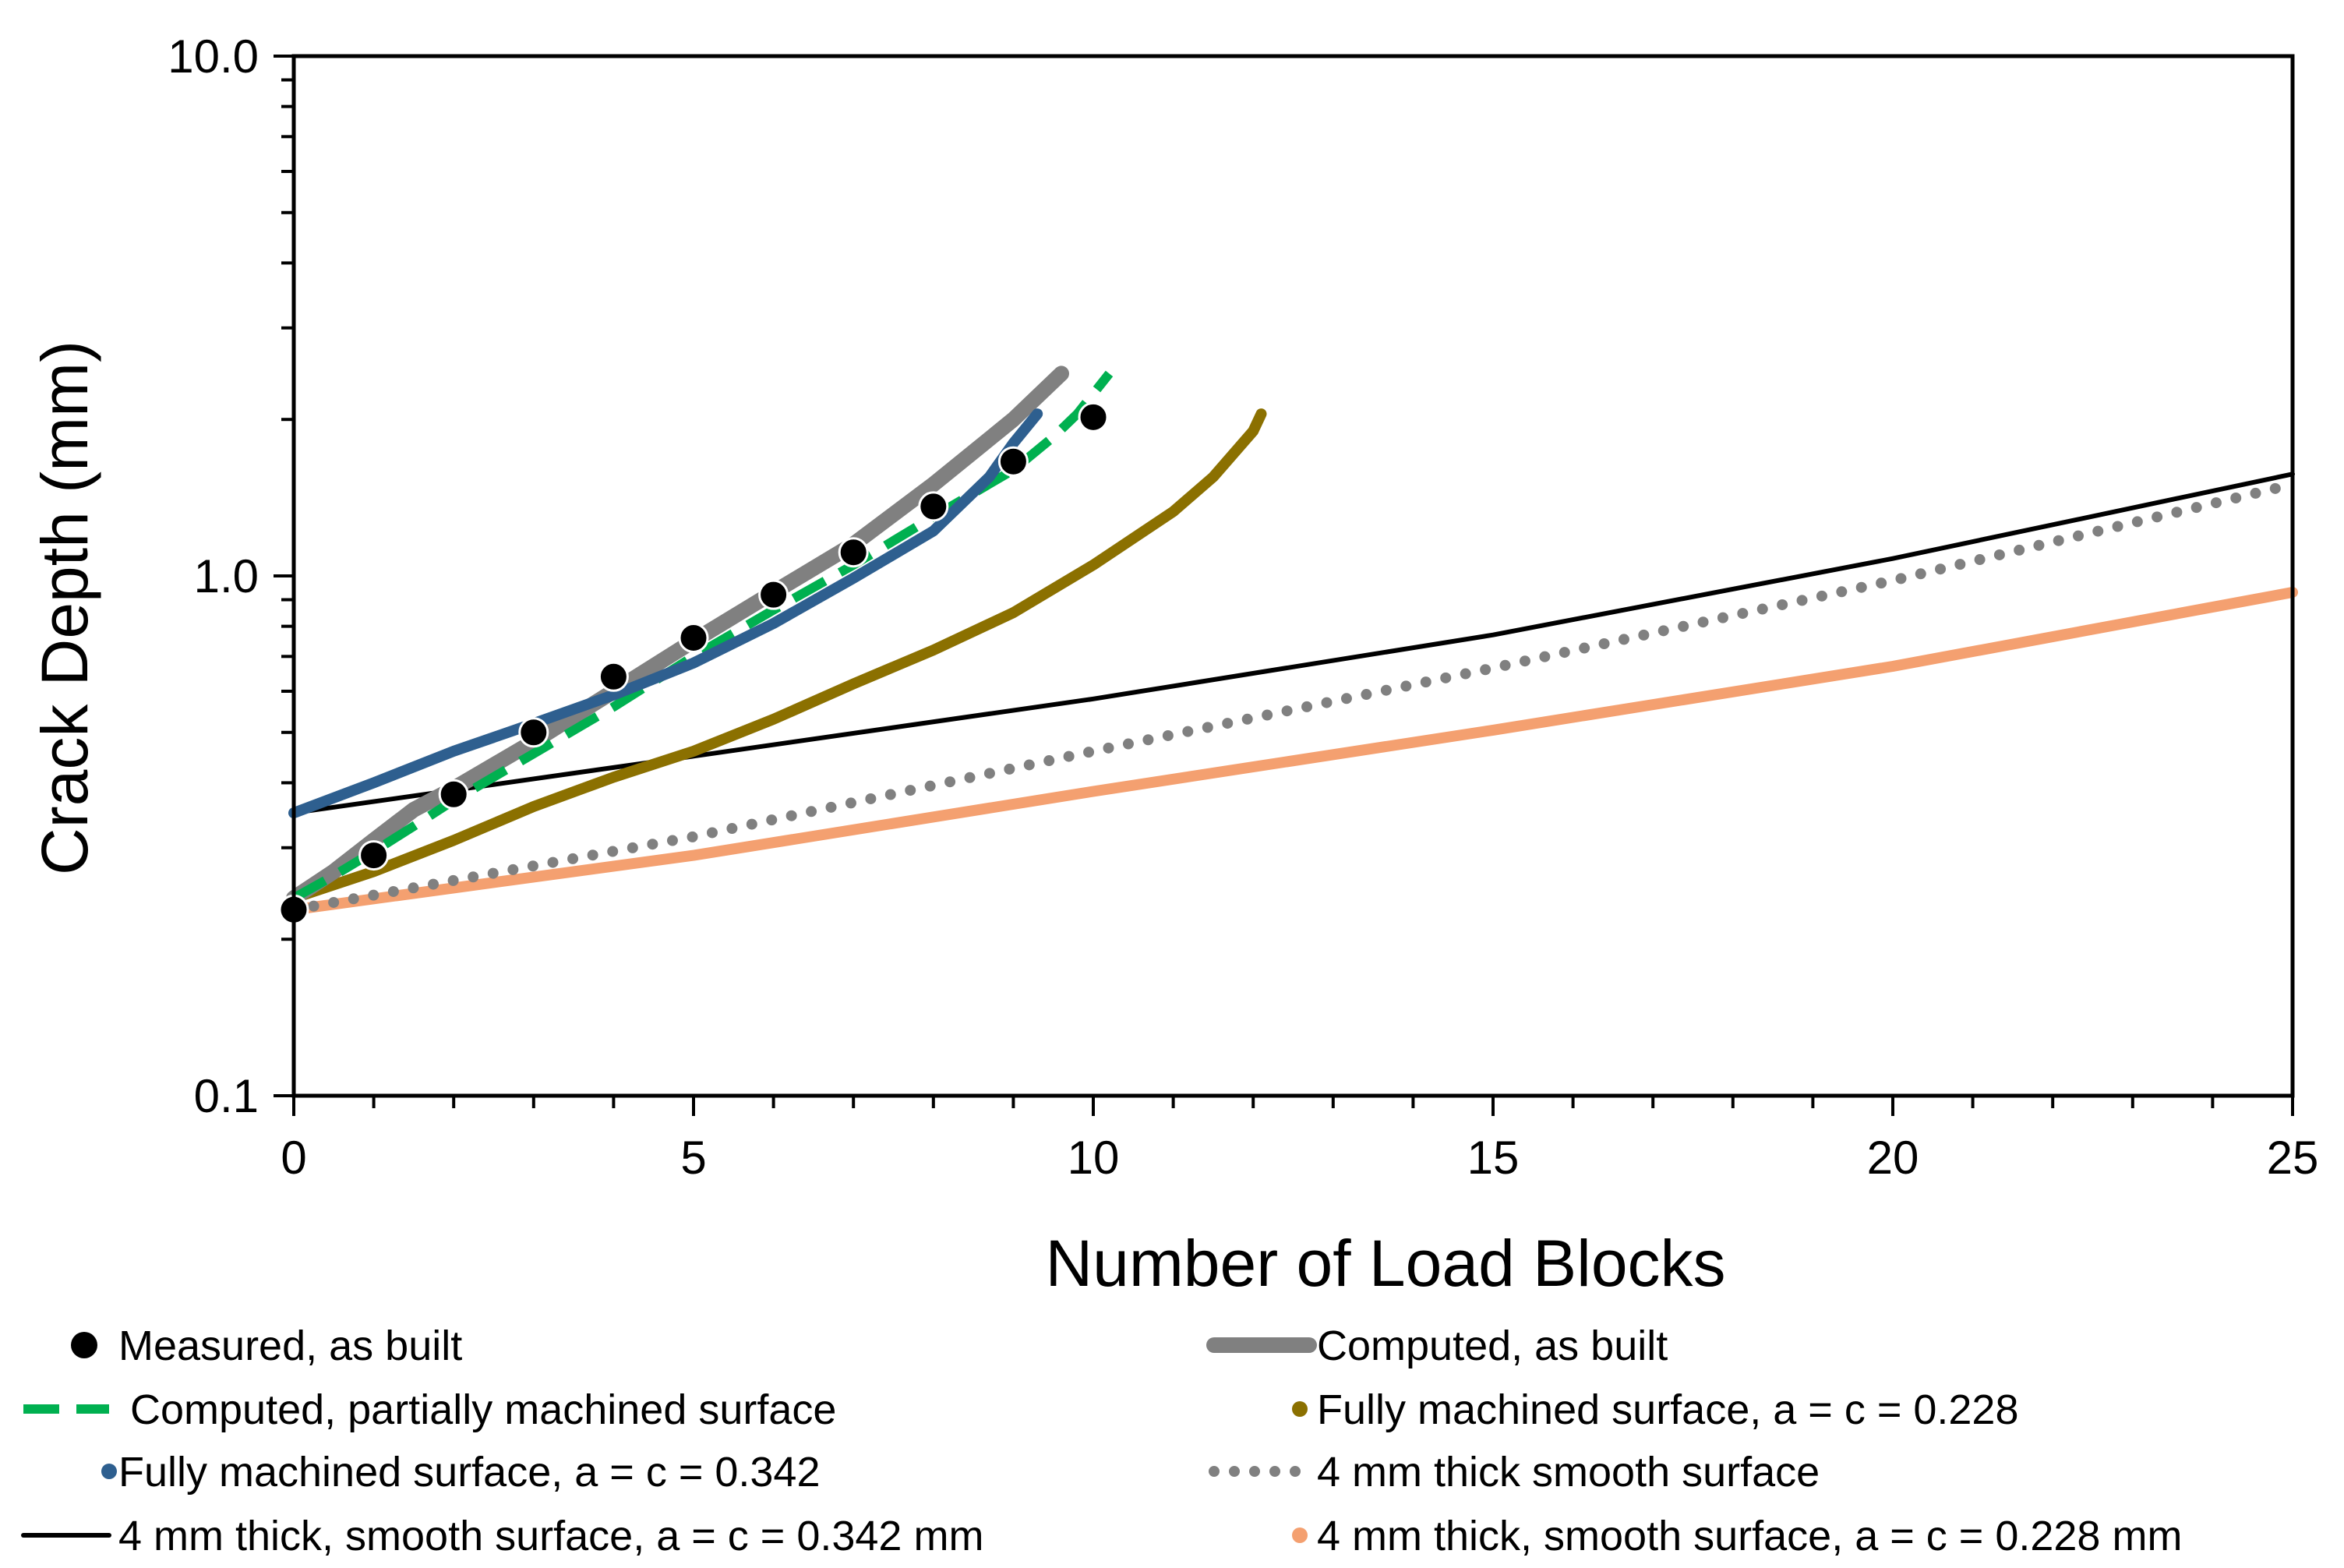 This screenshot has width=2344, height=1568. I want to click on legend-item-computed_partial: Computed, partially machined surface, so click(429, 1409).